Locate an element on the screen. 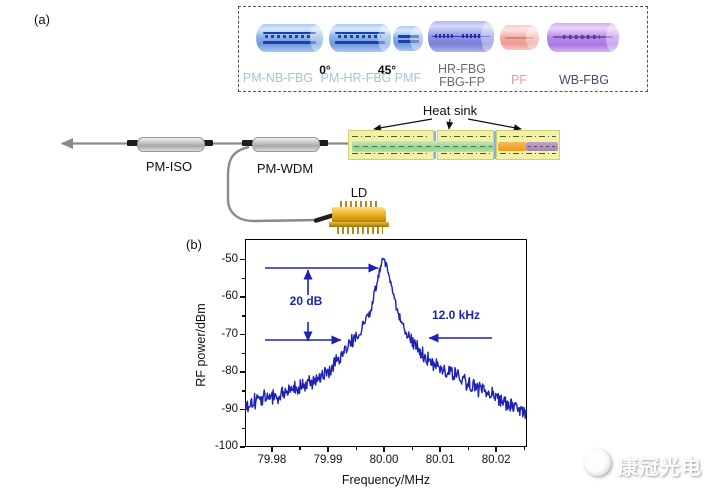 Image resolution: width=718 pixels, height=493 pixels. hr-fbg-fp-fiber is located at coordinates (461, 36).